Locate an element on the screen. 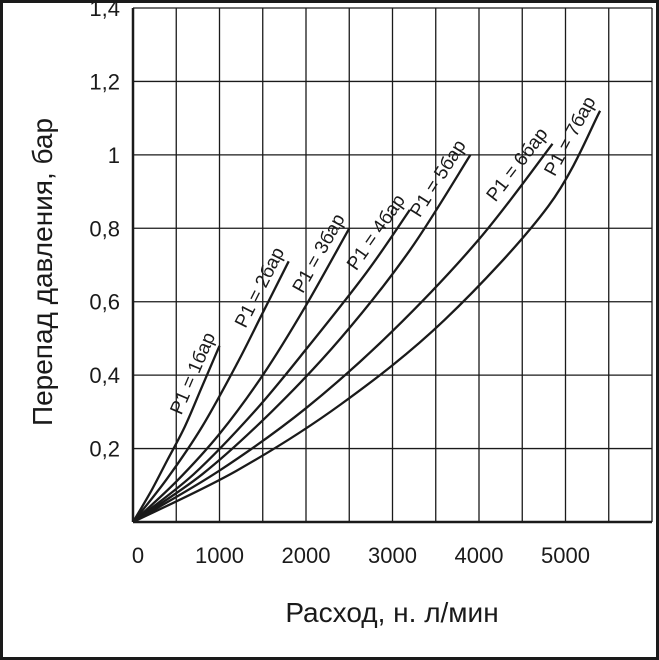 The height and width of the screenshot is (660, 659). y-tick-label: 0,2 is located at coordinates (104, 449).